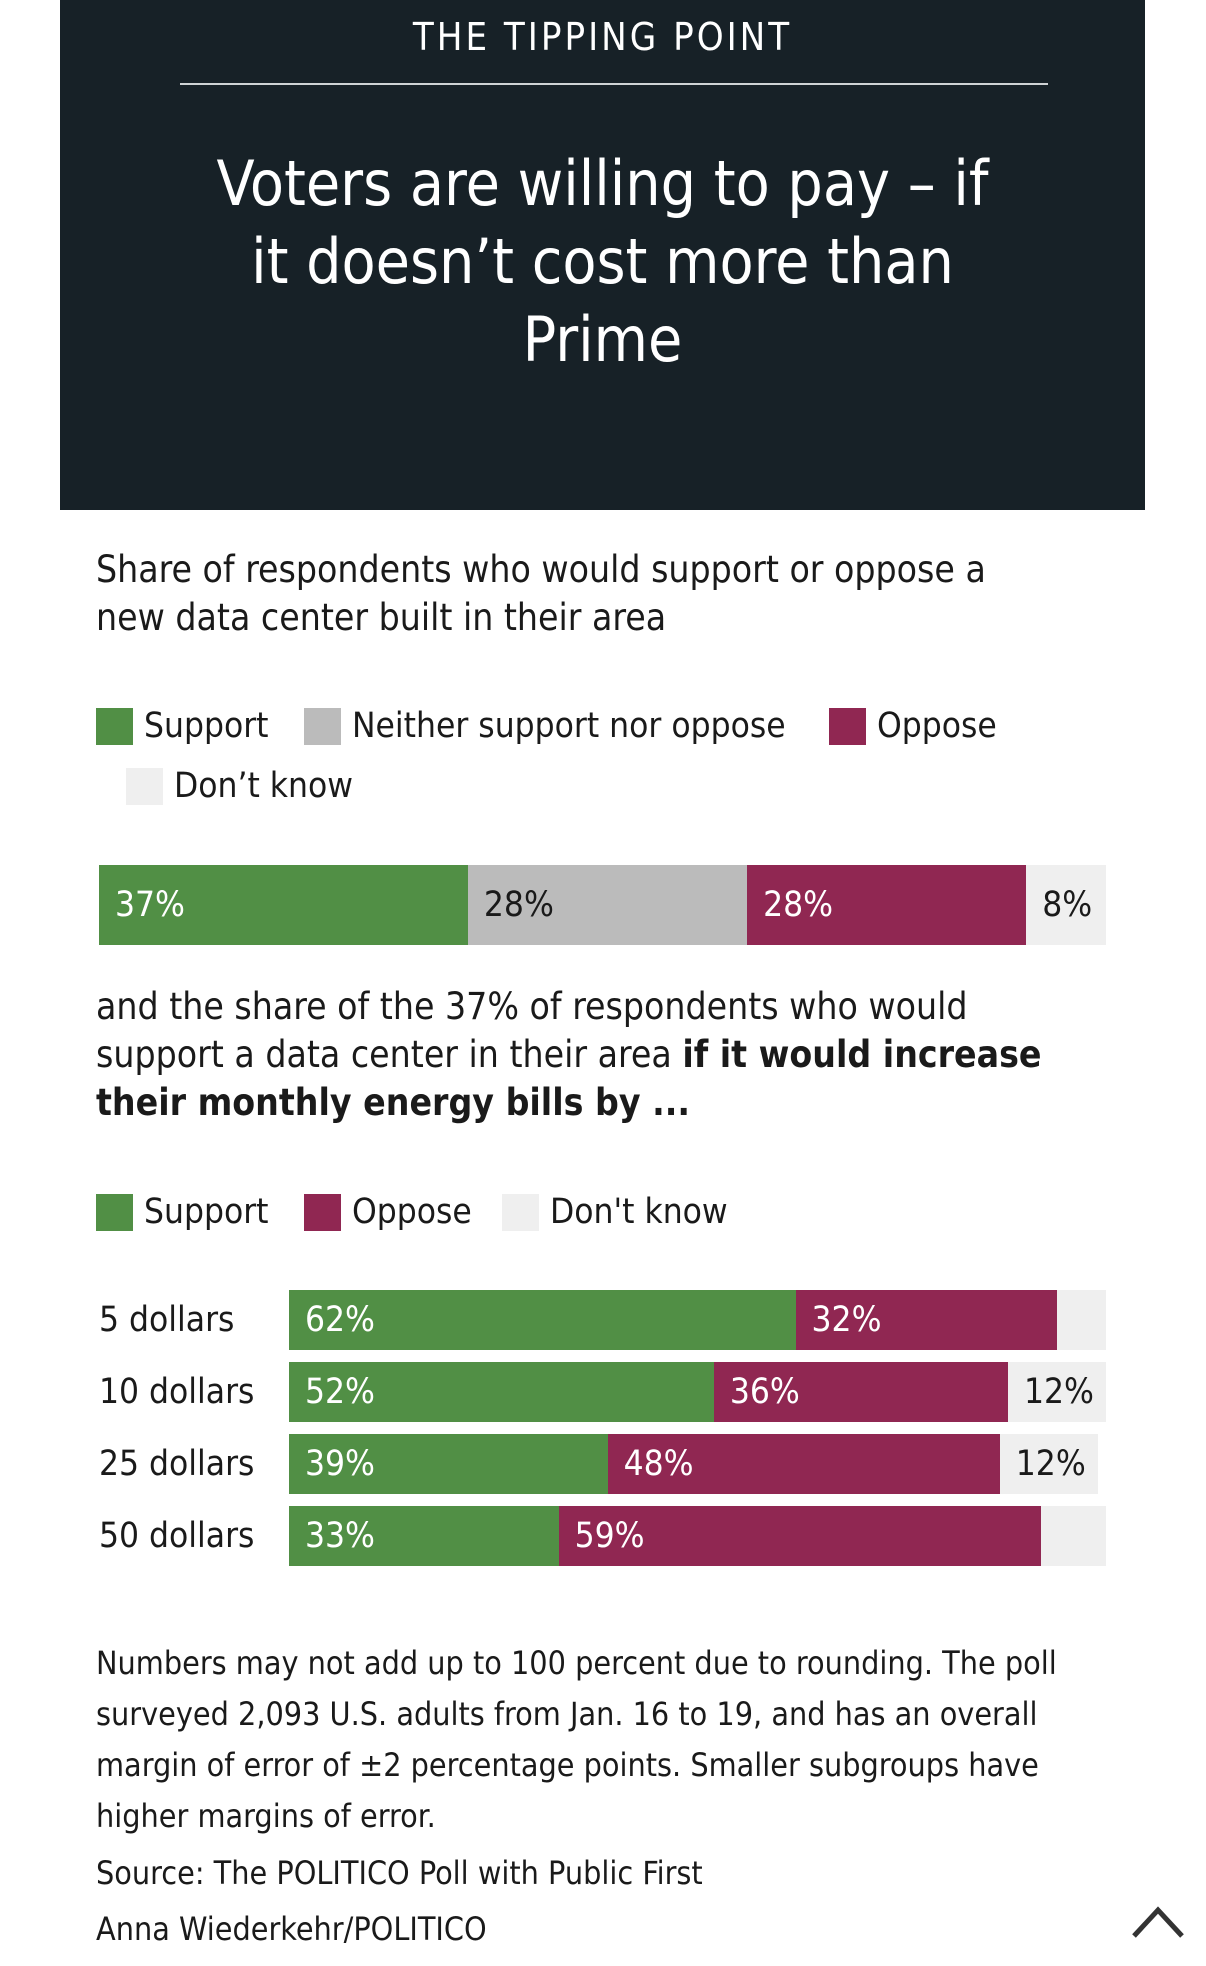 The height and width of the screenshot is (1966, 1206). What do you see at coordinates (614, 84) in the screenshot?
I see `header-divider` at bounding box center [614, 84].